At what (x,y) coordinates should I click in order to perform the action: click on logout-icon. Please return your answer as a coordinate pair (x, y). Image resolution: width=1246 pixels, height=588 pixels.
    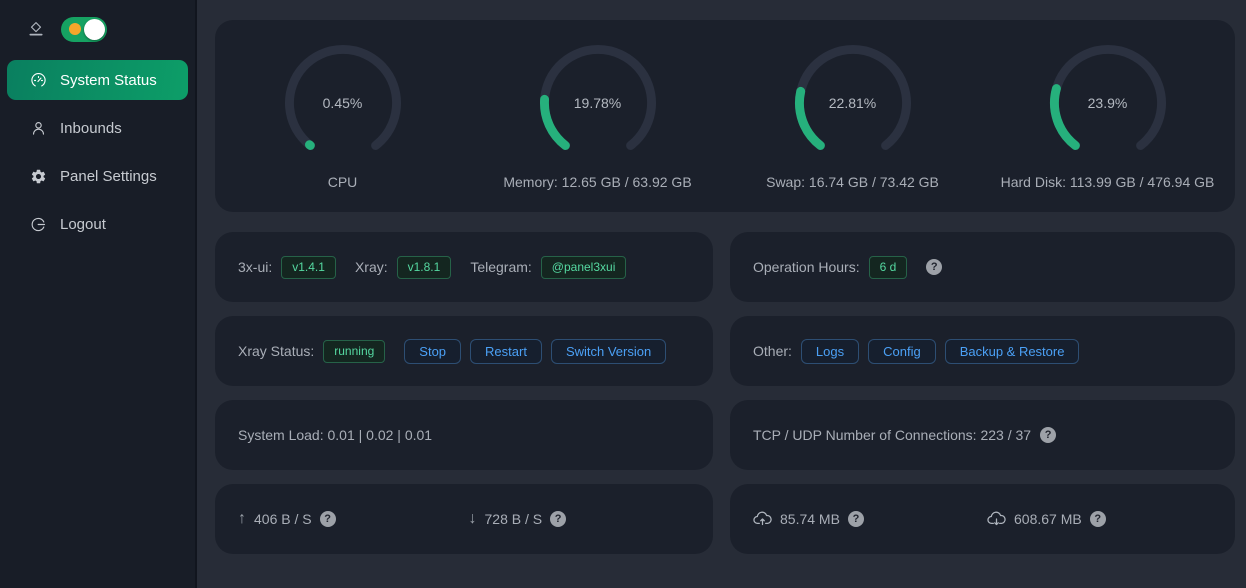
    Looking at the image, I should click on (38, 224).